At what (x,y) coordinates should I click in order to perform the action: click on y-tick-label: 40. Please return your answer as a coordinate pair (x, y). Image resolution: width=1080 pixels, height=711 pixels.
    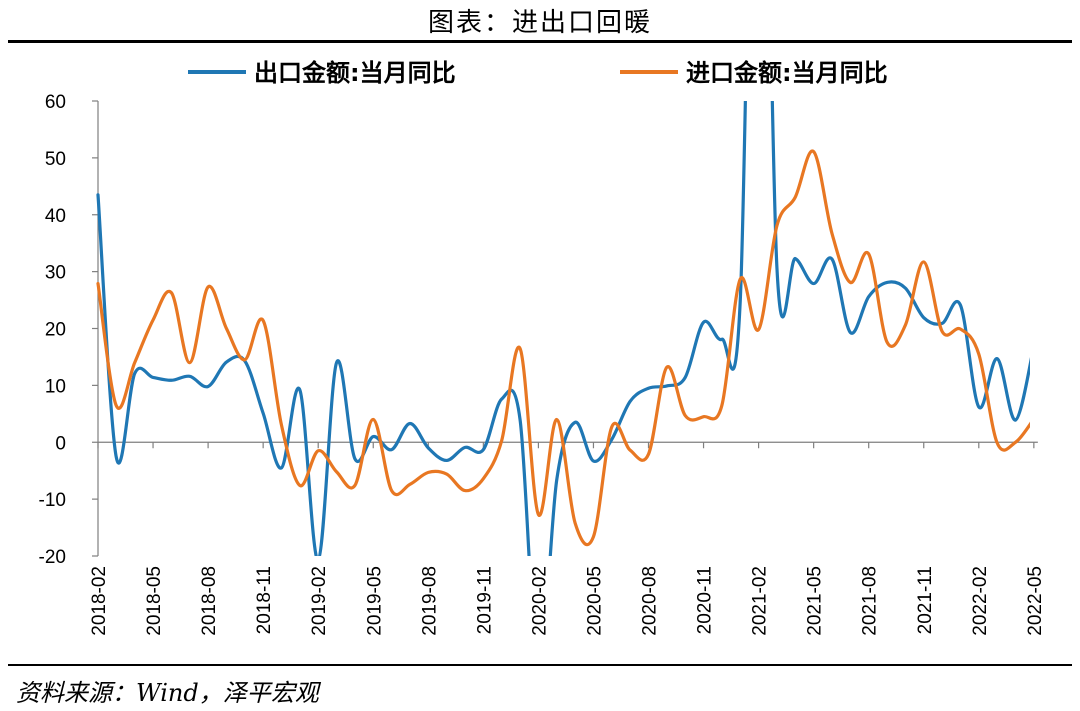
    Looking at the image, I should click on (55, 216).